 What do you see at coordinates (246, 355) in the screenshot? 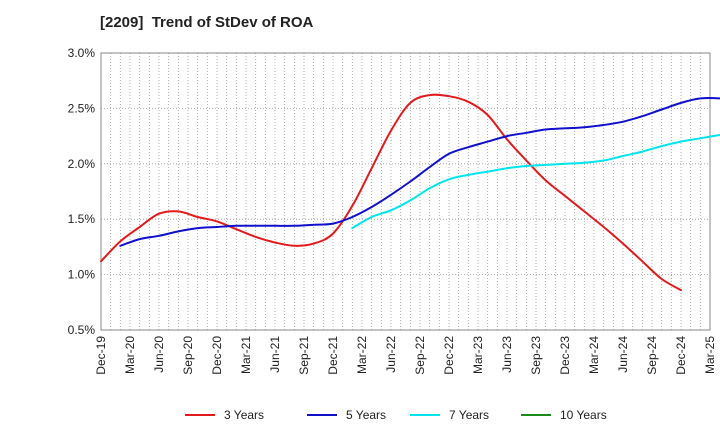
I see `x-tick-label: Mar-21` at bounding box center [246, 355].